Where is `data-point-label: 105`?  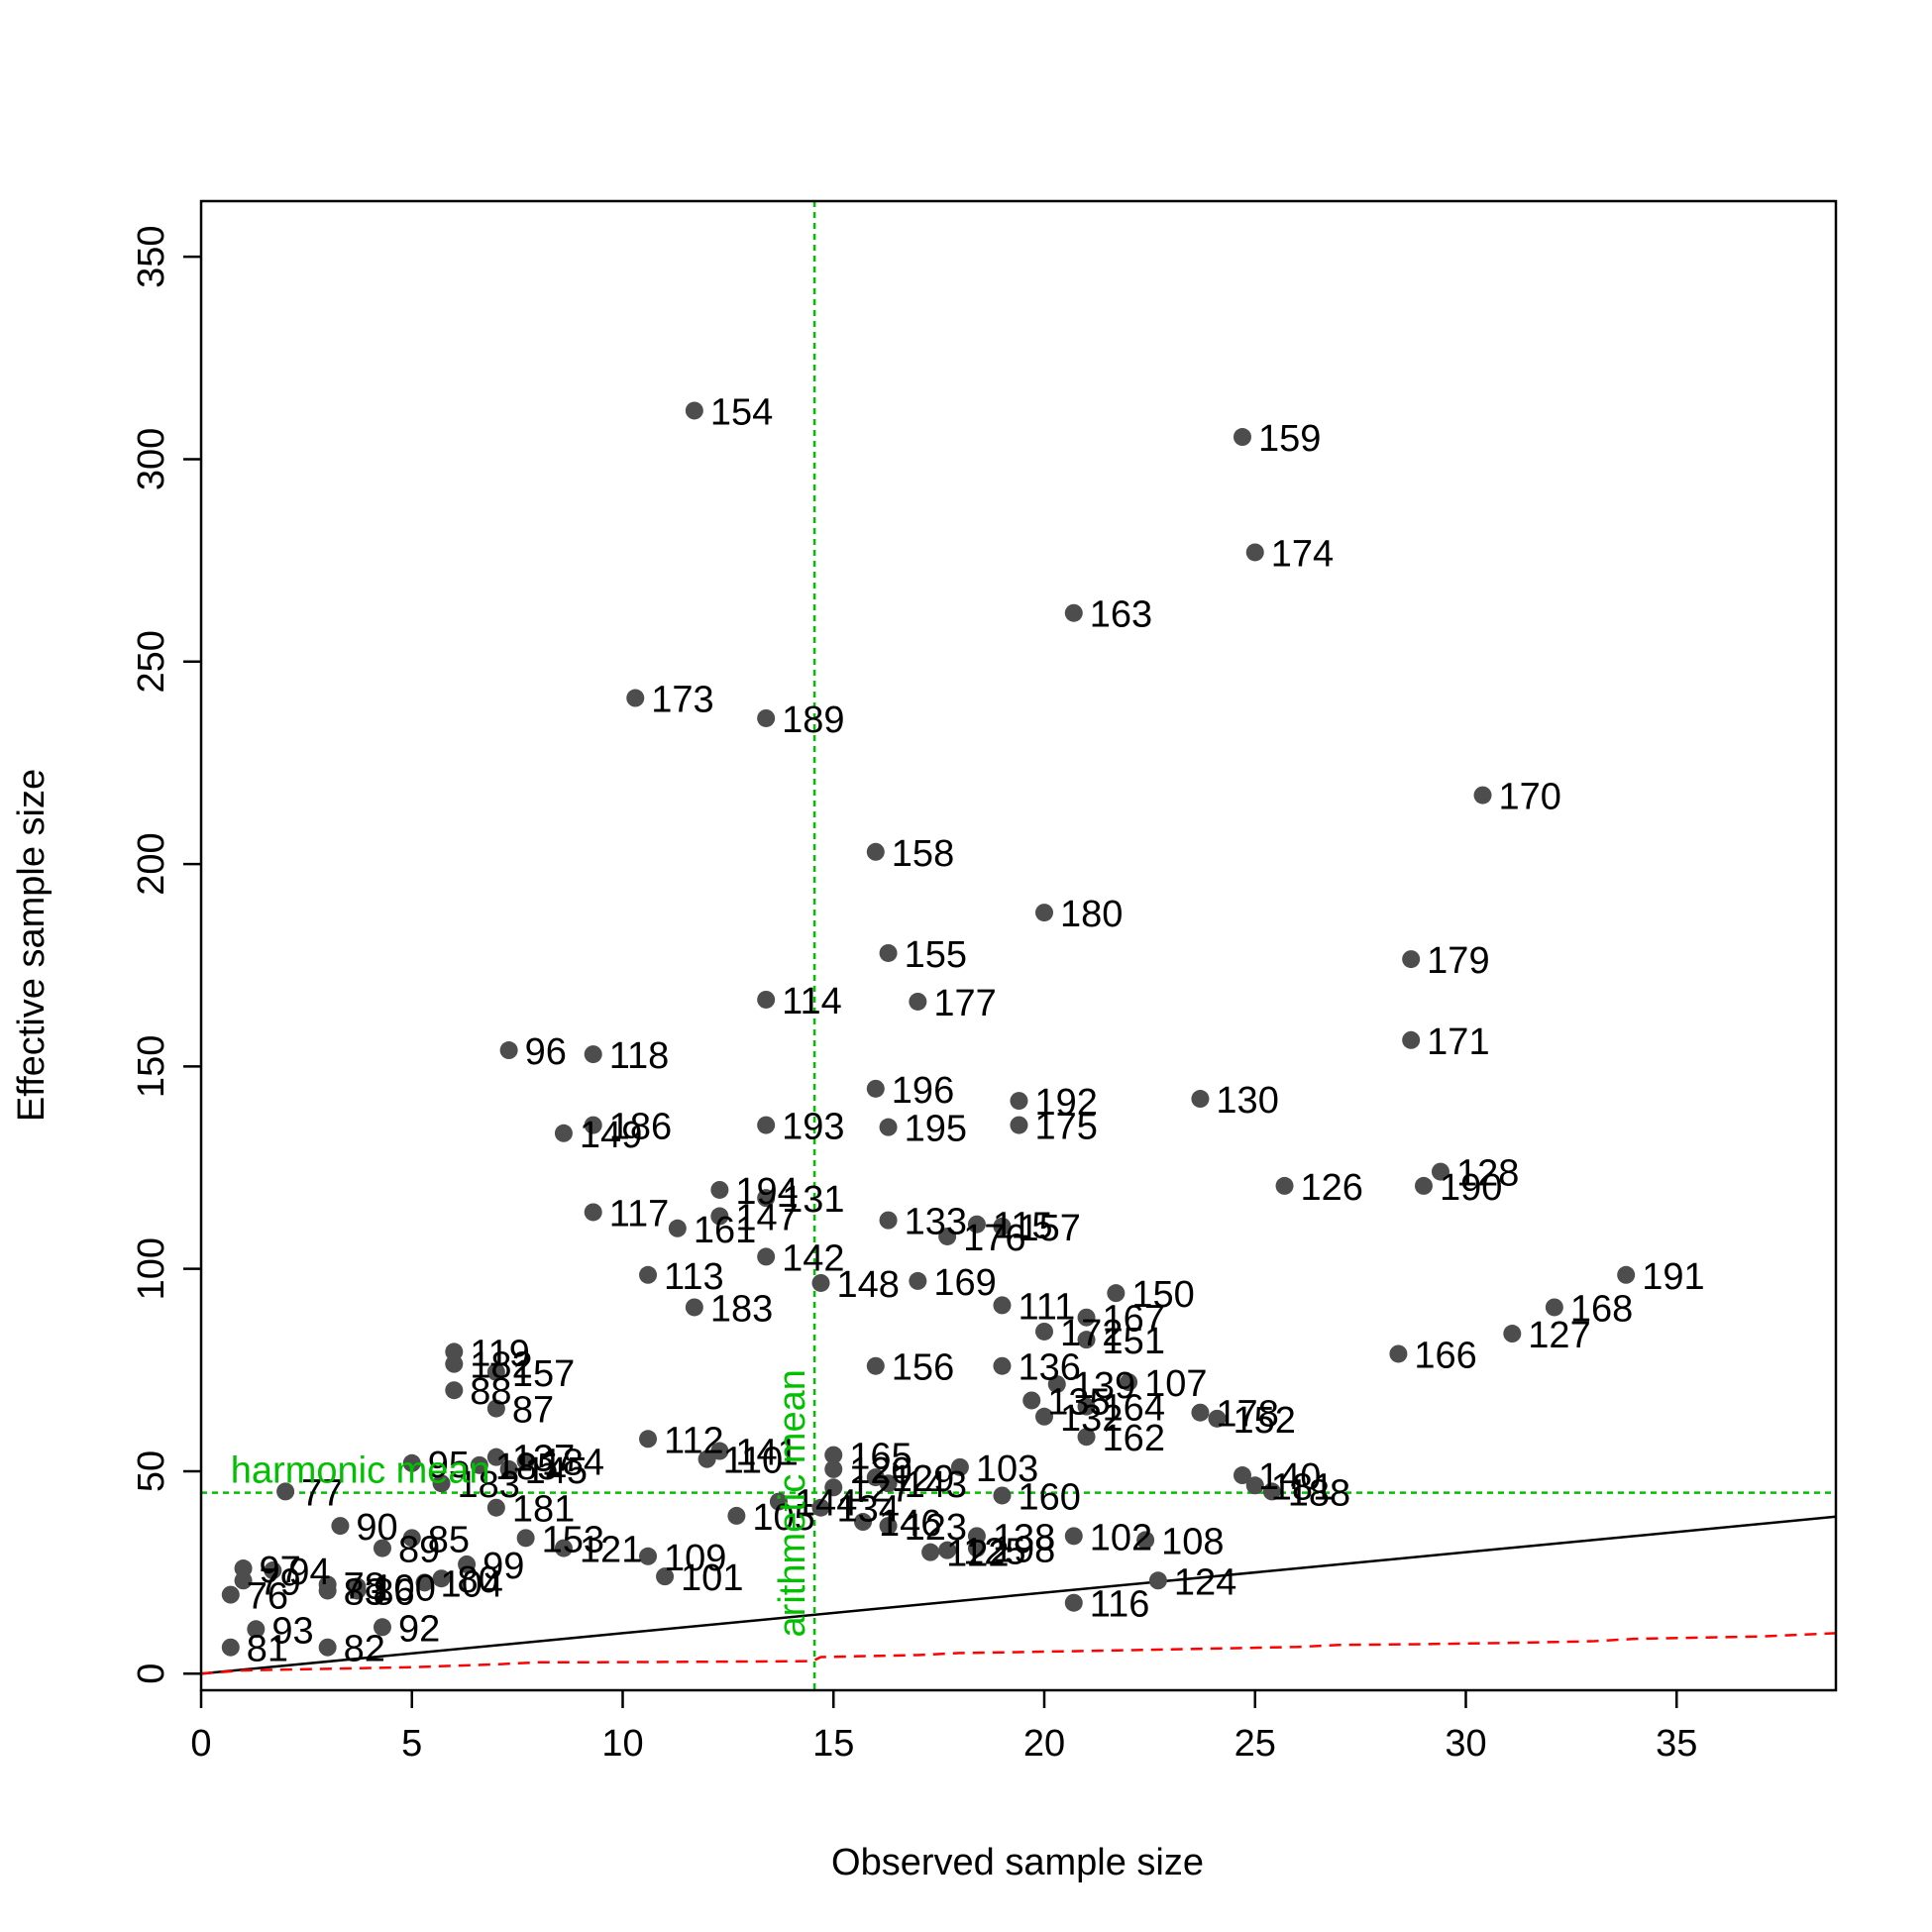 data-point-label: 105 is located at coordinates (783, 1518).